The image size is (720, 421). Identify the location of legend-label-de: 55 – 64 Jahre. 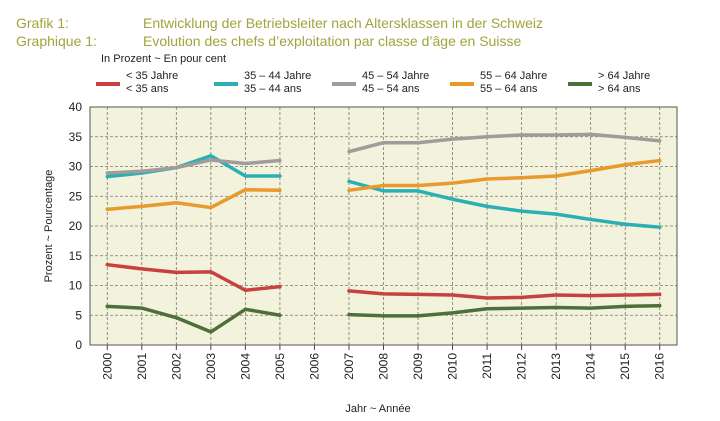
(514, 76).